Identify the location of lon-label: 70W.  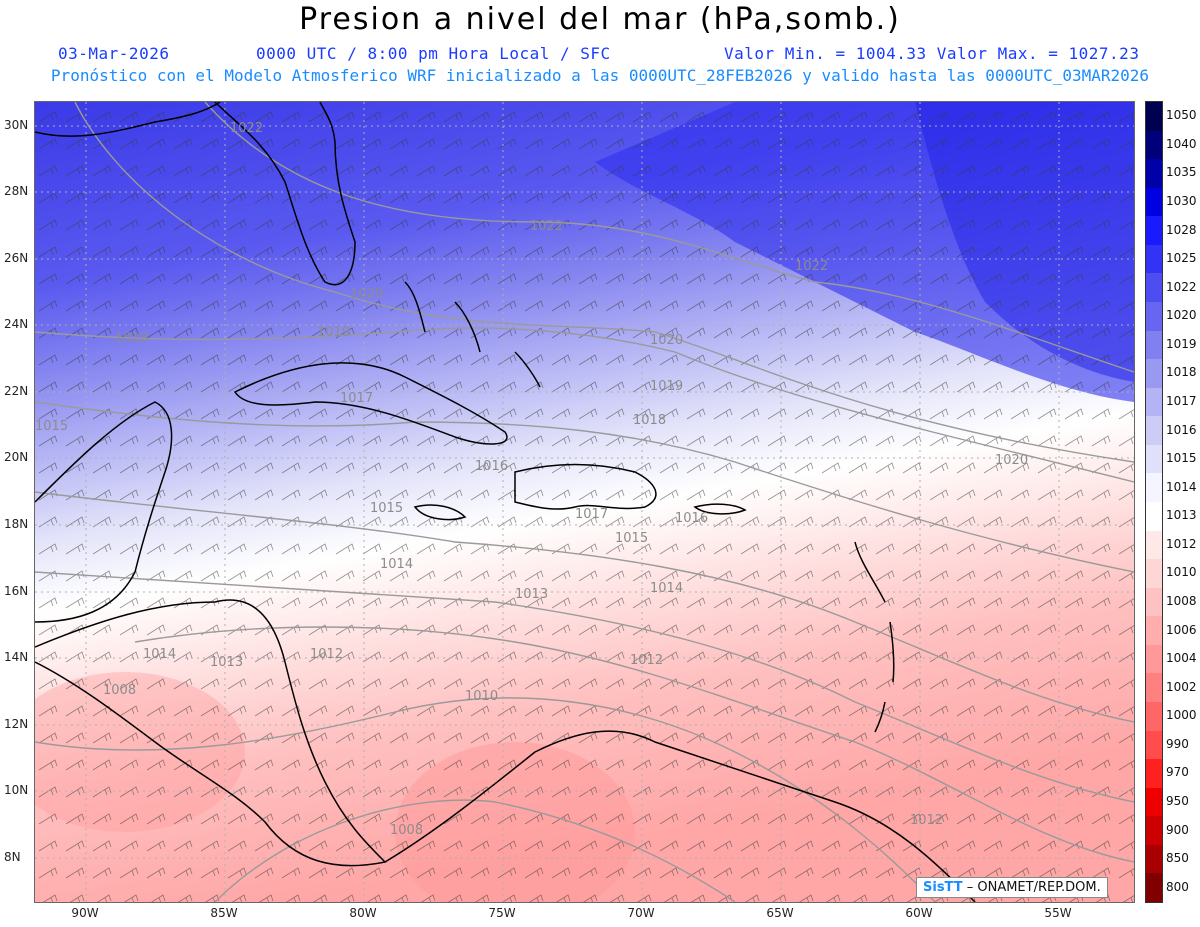
(641, 913).